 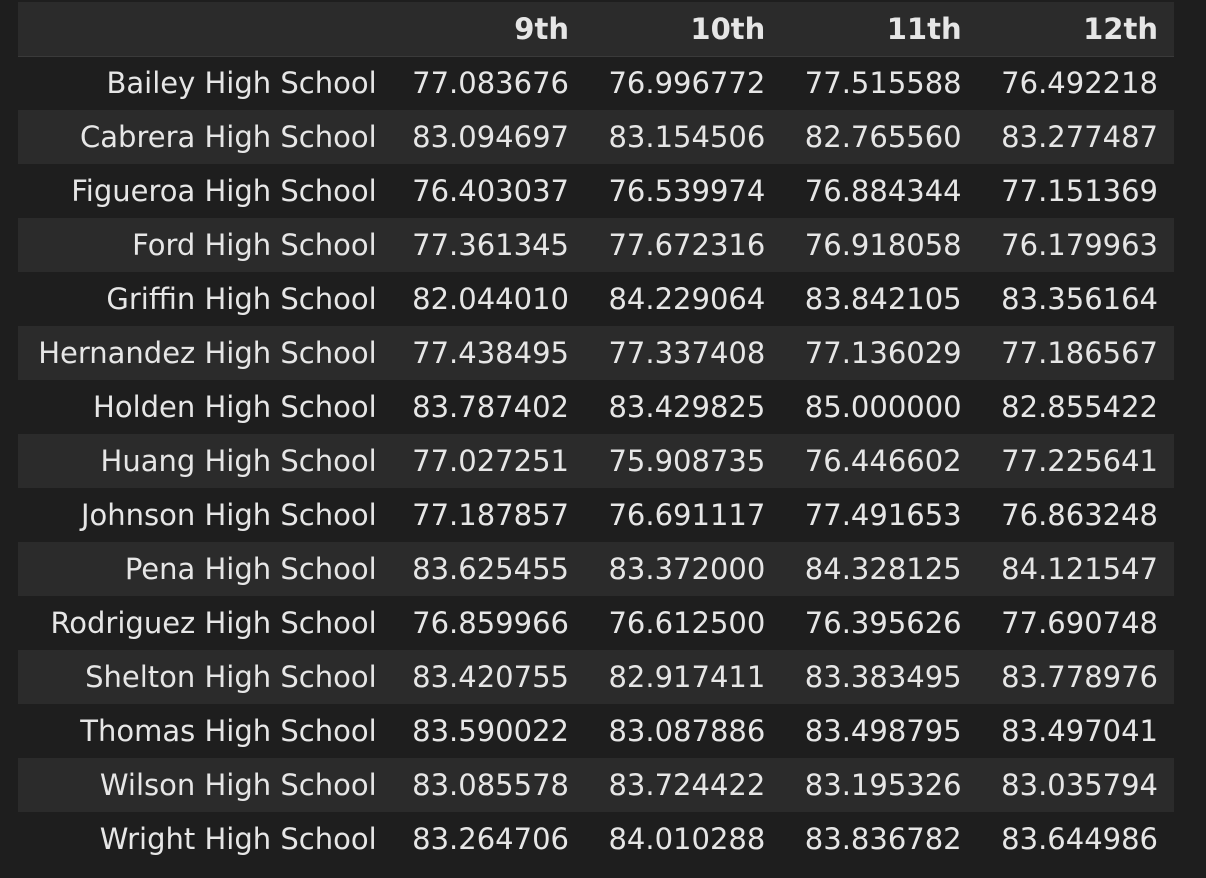 I want to click on cell-12th: 83.497041, so click(x=1079, y=731).